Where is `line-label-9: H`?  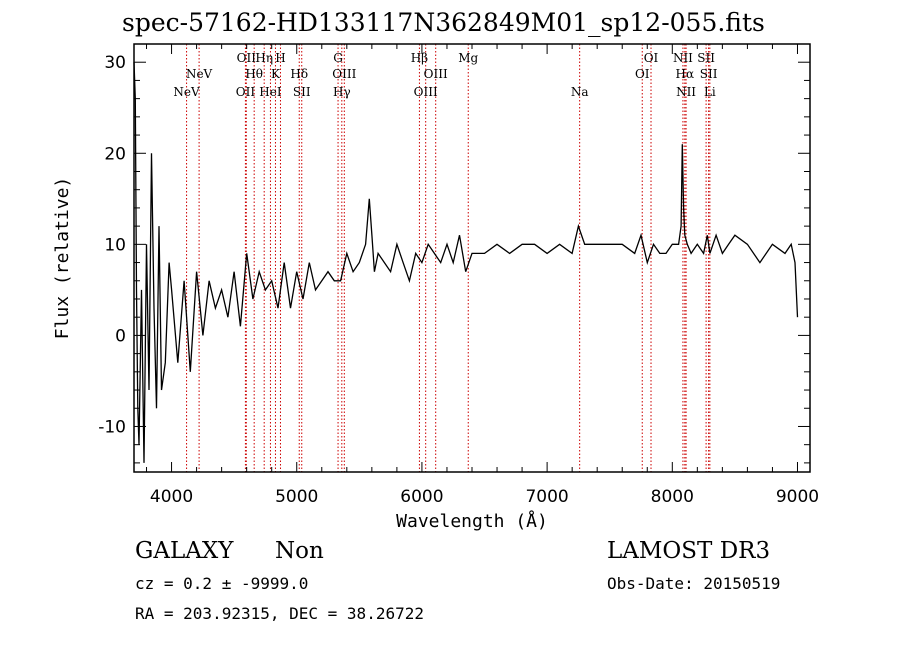
line-label-9: H is located at coordinates (280, 58).